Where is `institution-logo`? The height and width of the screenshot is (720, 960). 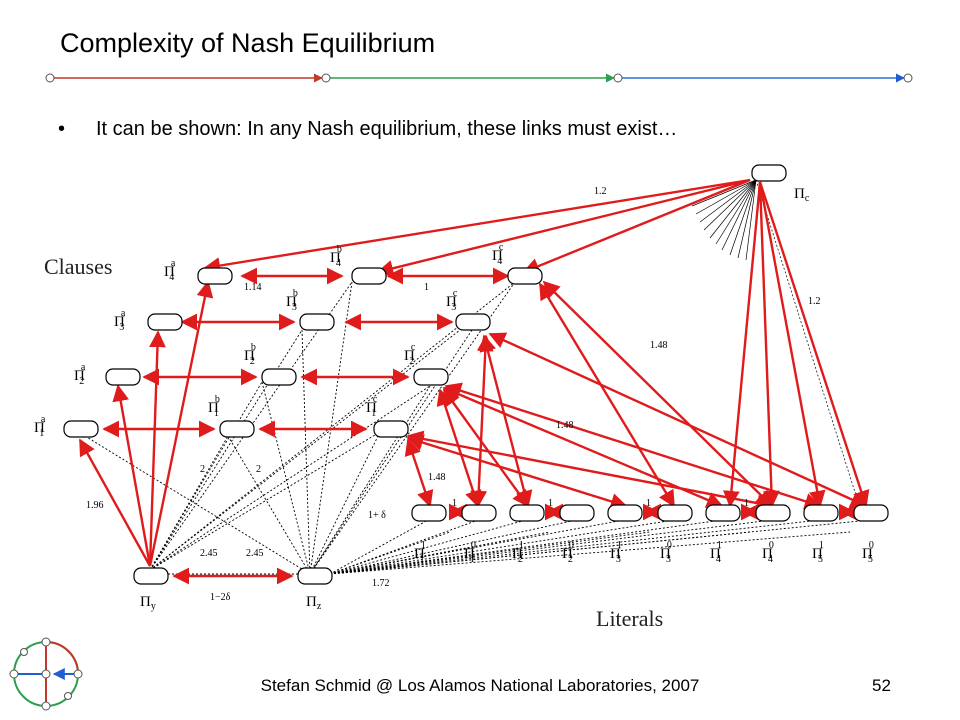
institution-logo is located at coordinates (46, 674).